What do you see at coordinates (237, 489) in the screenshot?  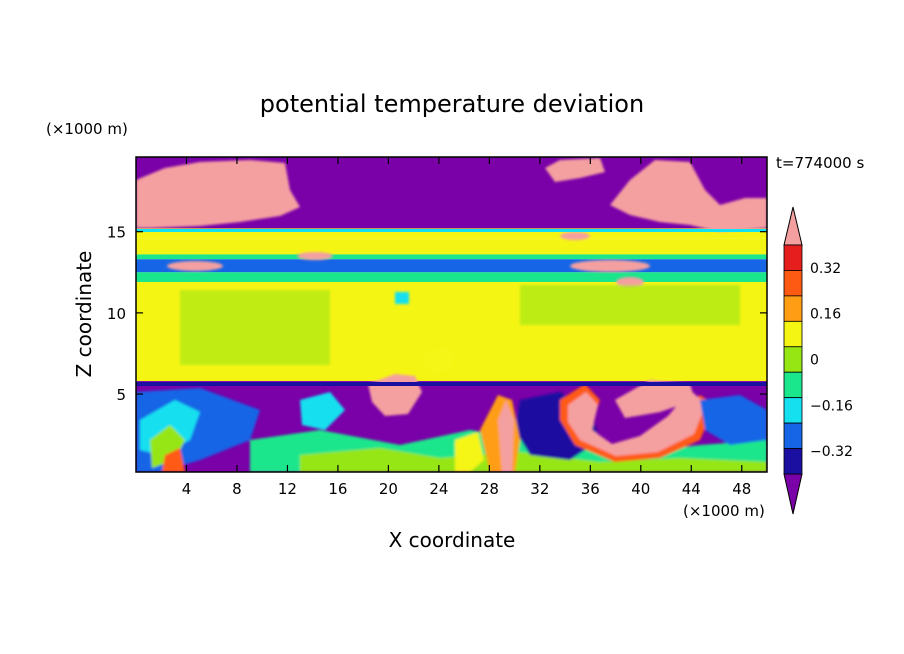 I see `x-tick-label: 8` at bounding box center [237, 489].